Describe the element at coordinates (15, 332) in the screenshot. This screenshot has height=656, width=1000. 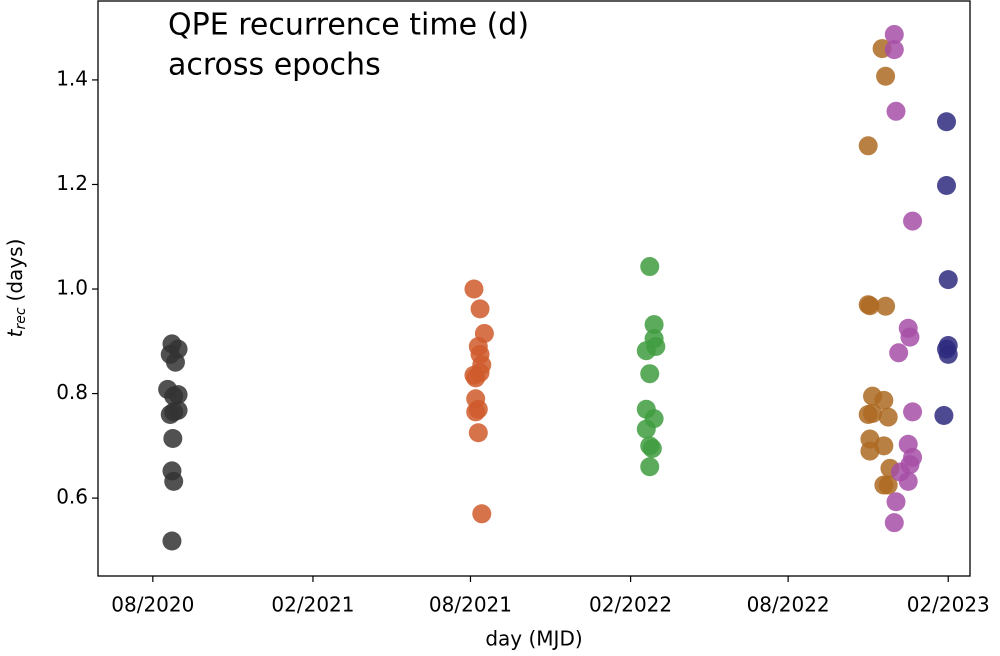
I see `y-axis-label-symbol: t` at that location.